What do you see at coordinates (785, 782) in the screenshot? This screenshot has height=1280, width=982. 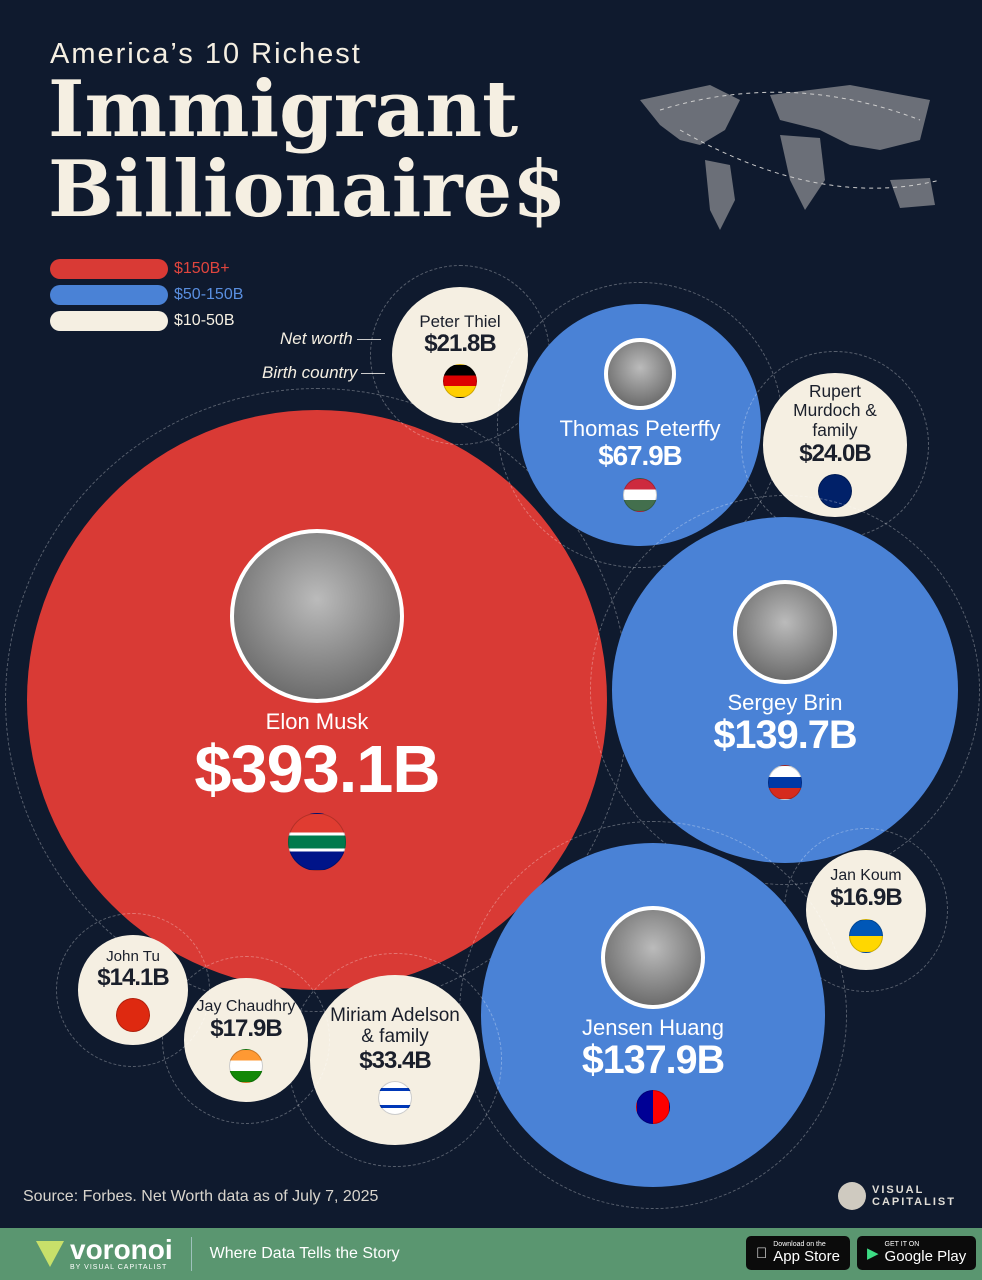 I see `flag-russia-icon` at bounding box center [785, 782].